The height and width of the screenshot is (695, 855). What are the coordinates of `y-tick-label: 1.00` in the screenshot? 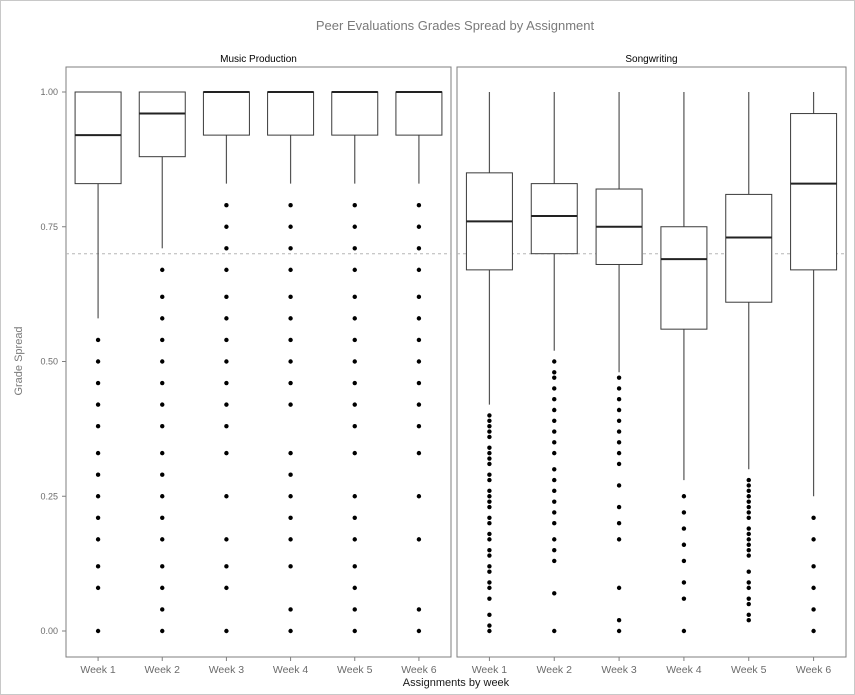 It's located at (49, 92).